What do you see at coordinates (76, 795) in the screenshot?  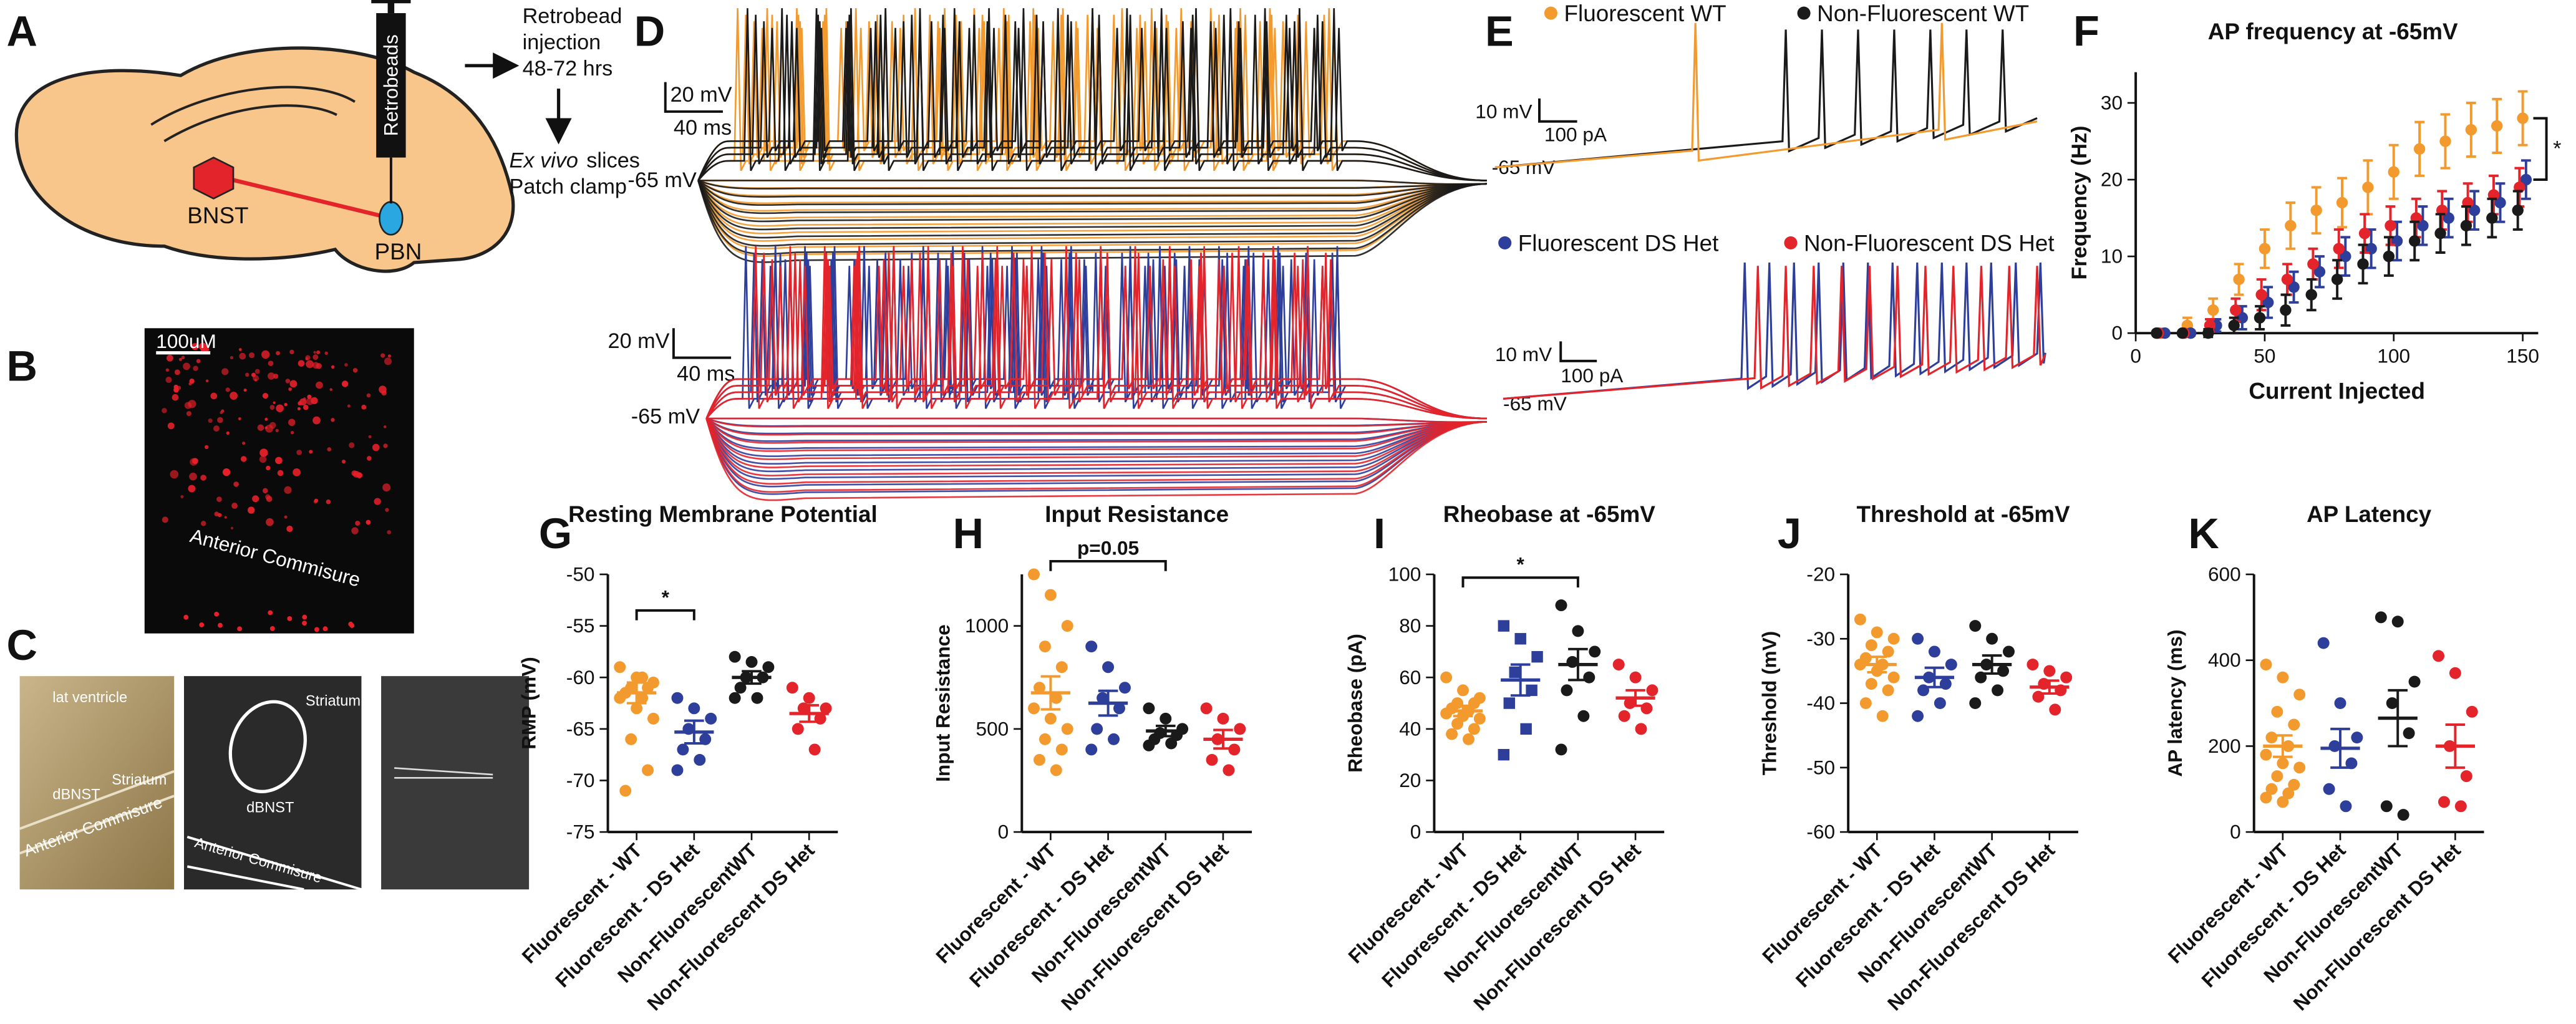 I see `image-label: dBNST` at bounding box center [76, 795].